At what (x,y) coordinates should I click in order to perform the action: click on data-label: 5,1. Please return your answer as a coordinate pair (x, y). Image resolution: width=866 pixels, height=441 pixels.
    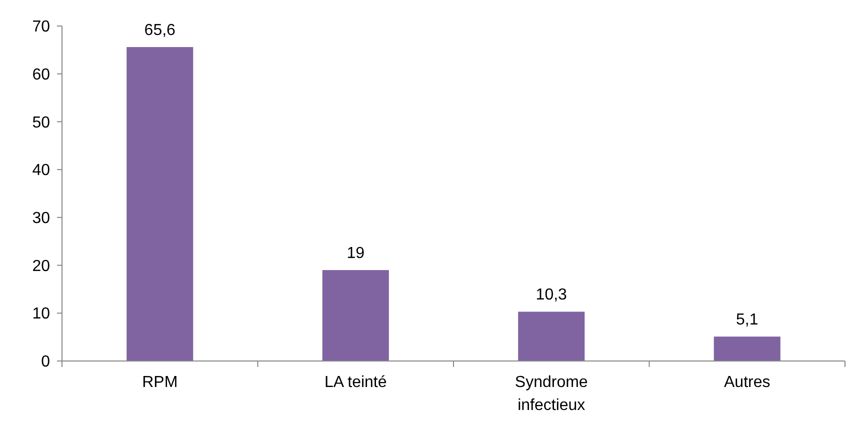
    Looking at the image, I should click on (747, 320).